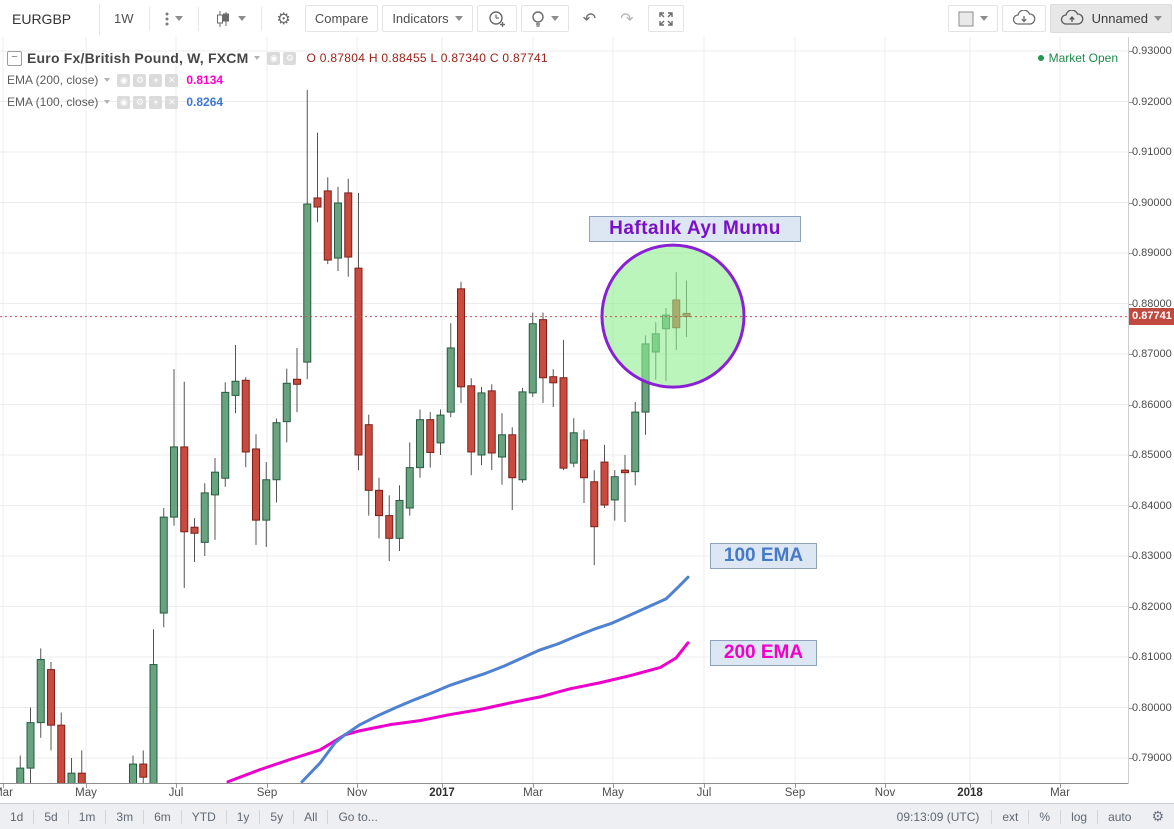  I want to click on plus-icon: +, so click(156, 80).